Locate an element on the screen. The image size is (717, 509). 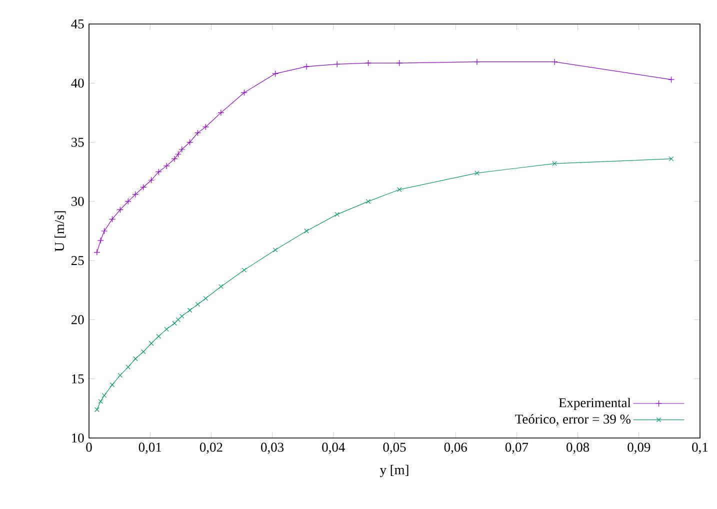
x-tick-label: 0,08 is located at coordinates (578, 448).